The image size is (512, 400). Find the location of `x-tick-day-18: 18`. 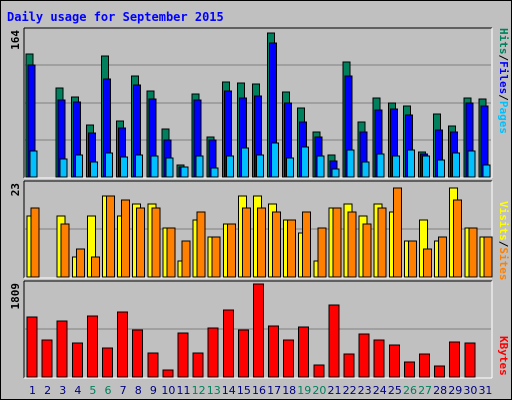

x-tick-day-18: 18 is located at coordinates (289, 390).